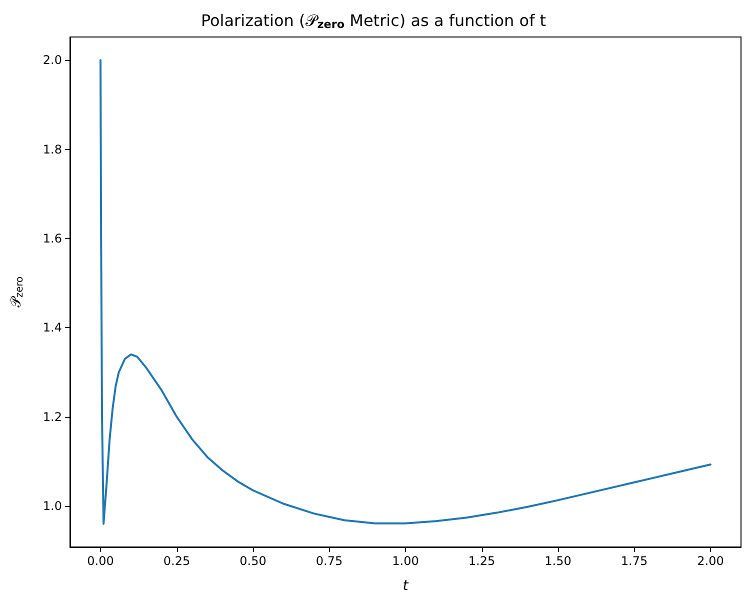 The image size is (747, 600). Describe the element at coordinates (17, 292) in the screenshot. I see `y-axis-title: 𝒫zero` at that location.